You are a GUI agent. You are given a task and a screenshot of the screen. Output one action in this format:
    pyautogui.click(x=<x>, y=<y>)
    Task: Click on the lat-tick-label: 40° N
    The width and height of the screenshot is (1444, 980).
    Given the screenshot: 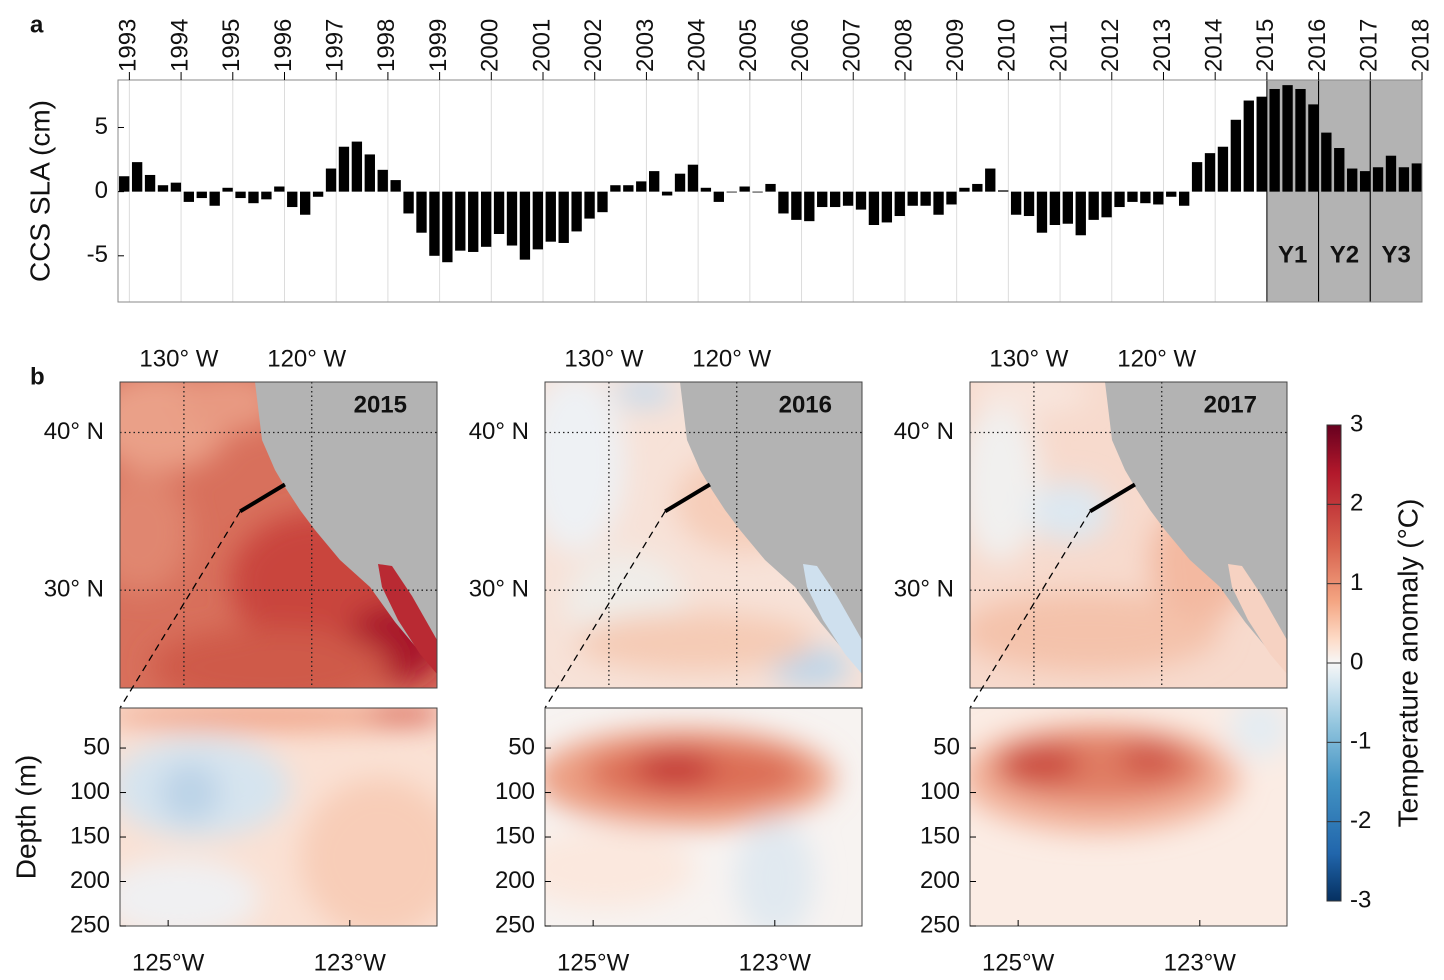 What is the action you would take?
    pyautogui.click(x=924, y=431)
    